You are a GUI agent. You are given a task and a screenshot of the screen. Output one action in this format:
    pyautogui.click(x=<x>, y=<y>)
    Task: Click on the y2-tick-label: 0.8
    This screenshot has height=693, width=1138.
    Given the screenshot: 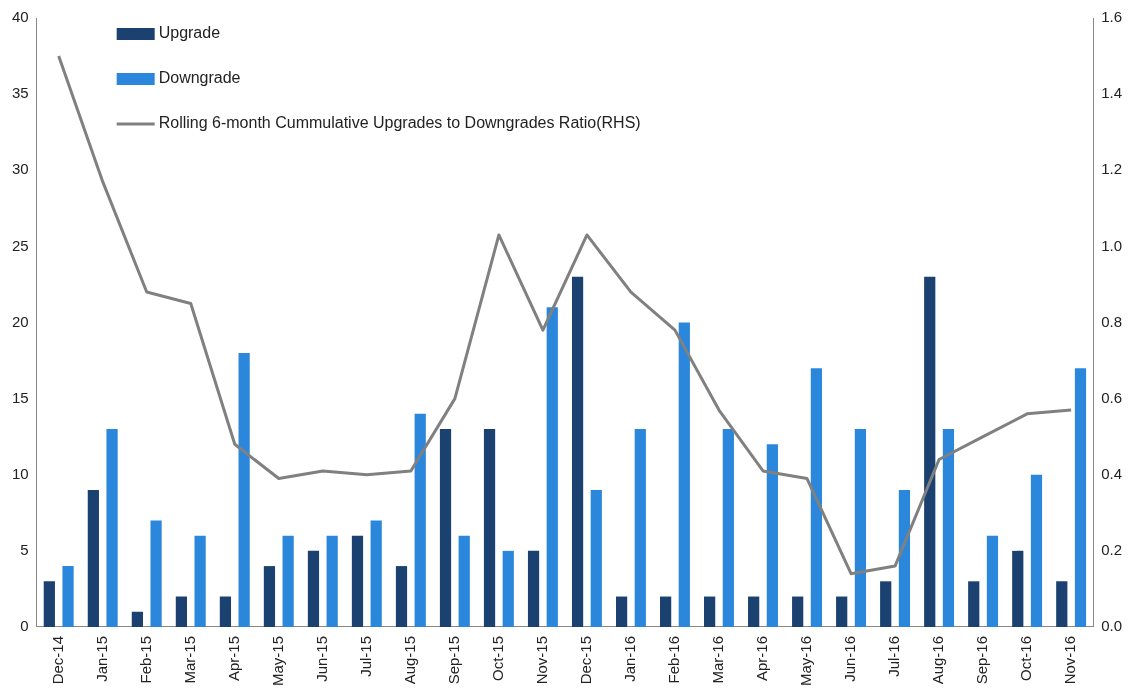 What is the action you would take?
    pyautogui.click(x=1112, y=321)
    